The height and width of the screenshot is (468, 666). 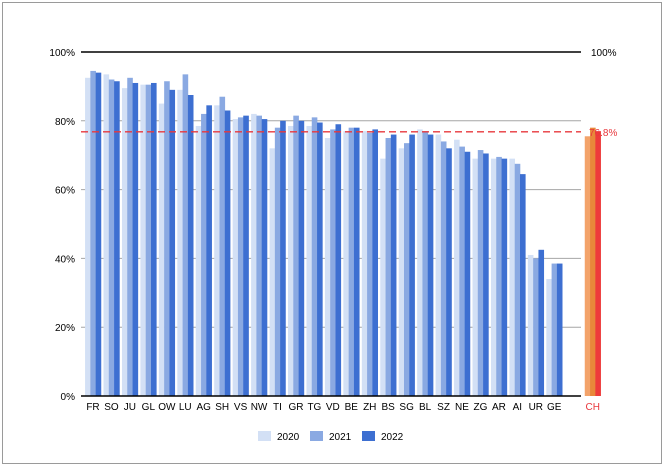 I want to click on x-tick-label: SH, so click(x=222, y=407).